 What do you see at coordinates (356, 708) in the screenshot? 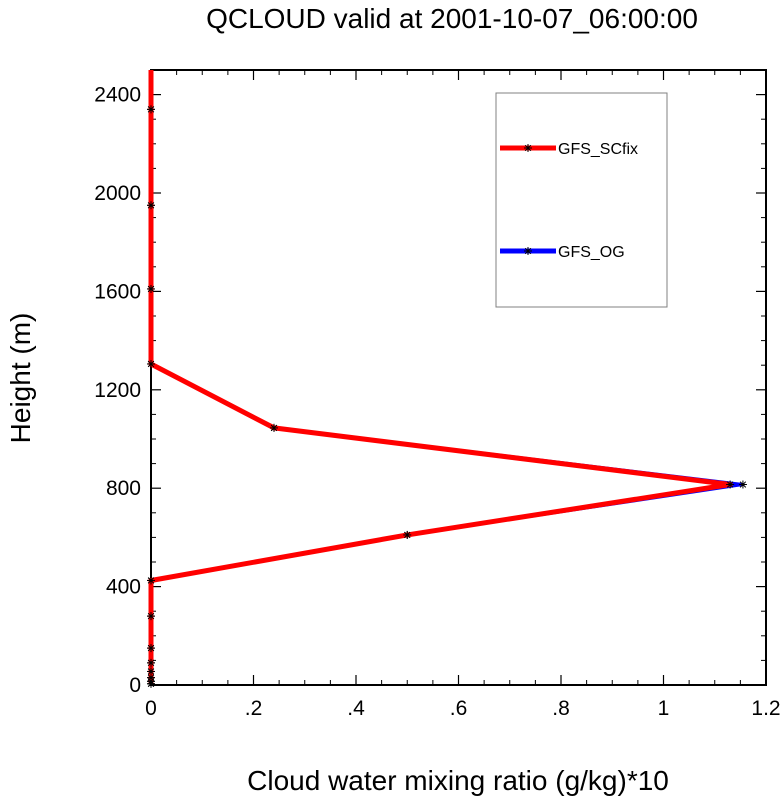
I see `x-tick-label: .4` at bounding box center [356, 708].